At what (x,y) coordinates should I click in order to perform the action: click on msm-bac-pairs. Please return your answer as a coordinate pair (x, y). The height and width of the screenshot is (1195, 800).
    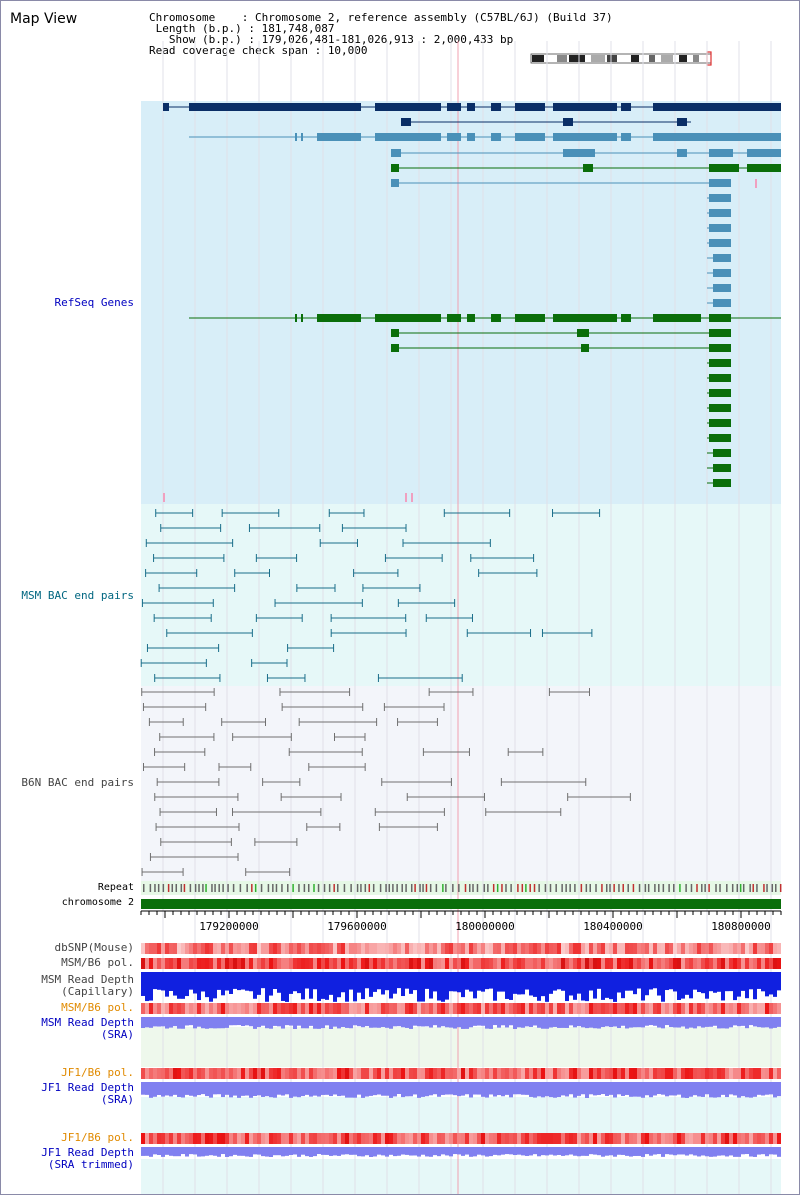
    Looking at the image, I should click on (370, 595).